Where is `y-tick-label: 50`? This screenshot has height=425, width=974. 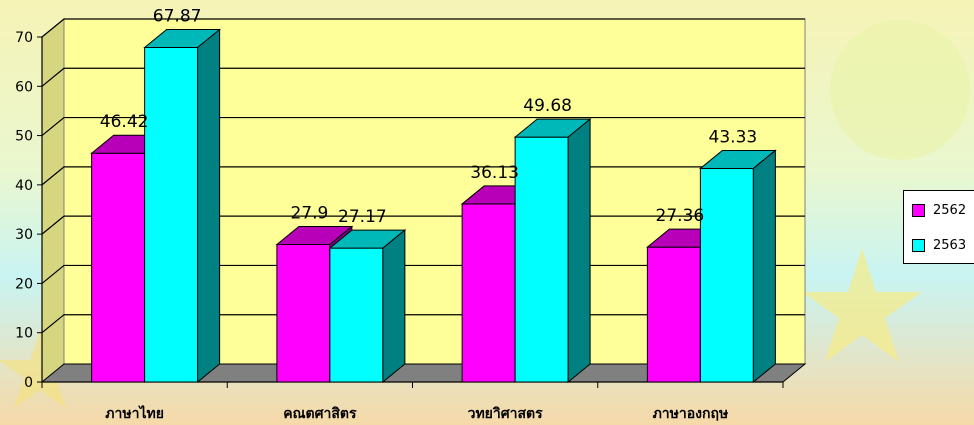 y-tick-label: 50 is located at coordinates (24, 137).